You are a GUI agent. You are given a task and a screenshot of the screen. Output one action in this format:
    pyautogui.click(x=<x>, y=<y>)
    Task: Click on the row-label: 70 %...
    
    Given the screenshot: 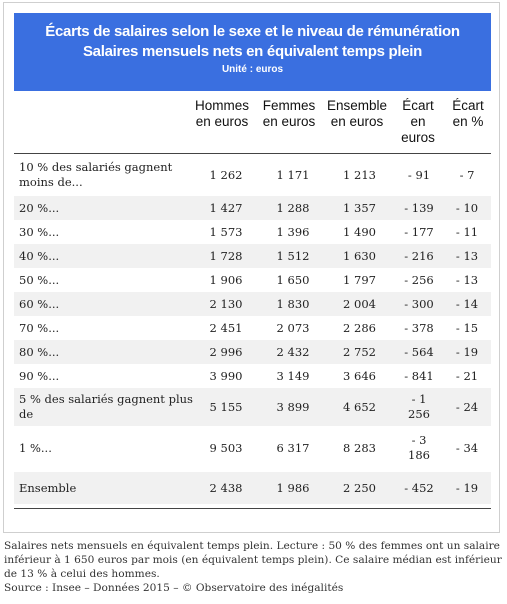 What is the action you would take?
    pyautogui.click(x=108, y=328)
    